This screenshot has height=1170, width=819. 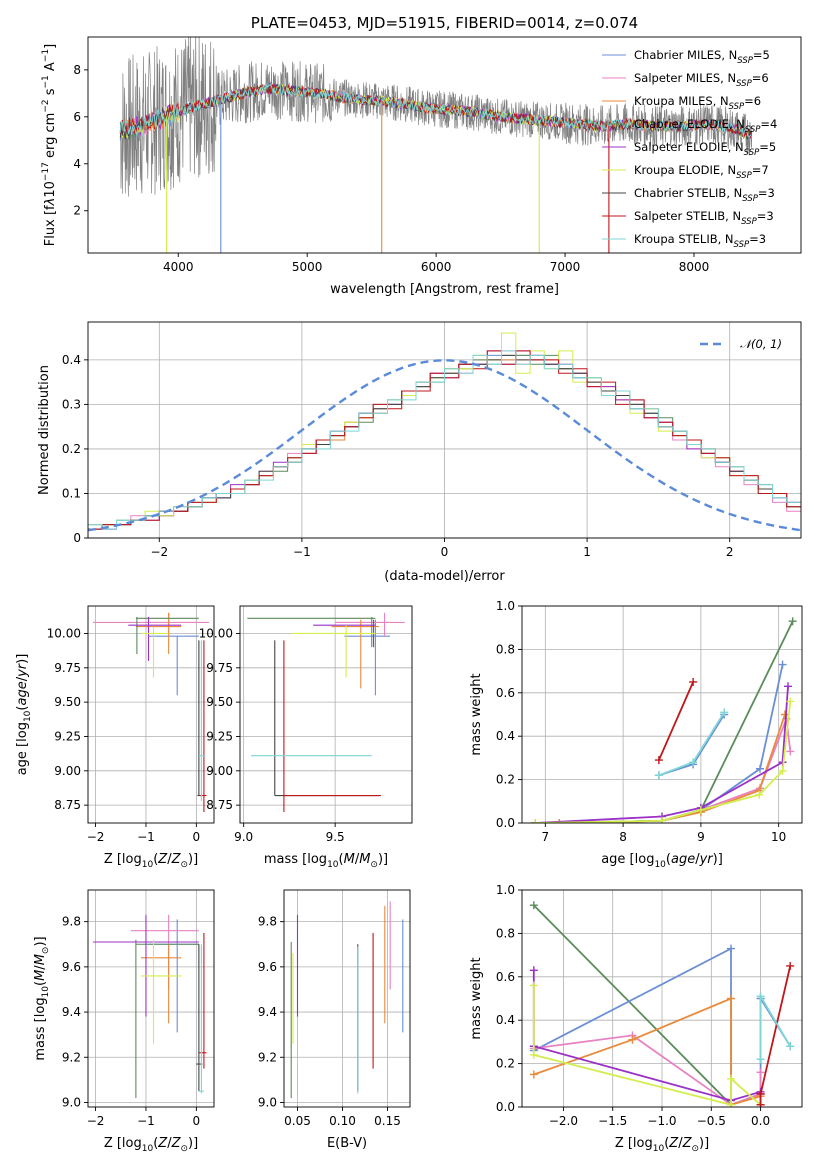 I want to click on legend-entry: Salpeter STELIB, NSSP=3, so click(x=704, y=218).